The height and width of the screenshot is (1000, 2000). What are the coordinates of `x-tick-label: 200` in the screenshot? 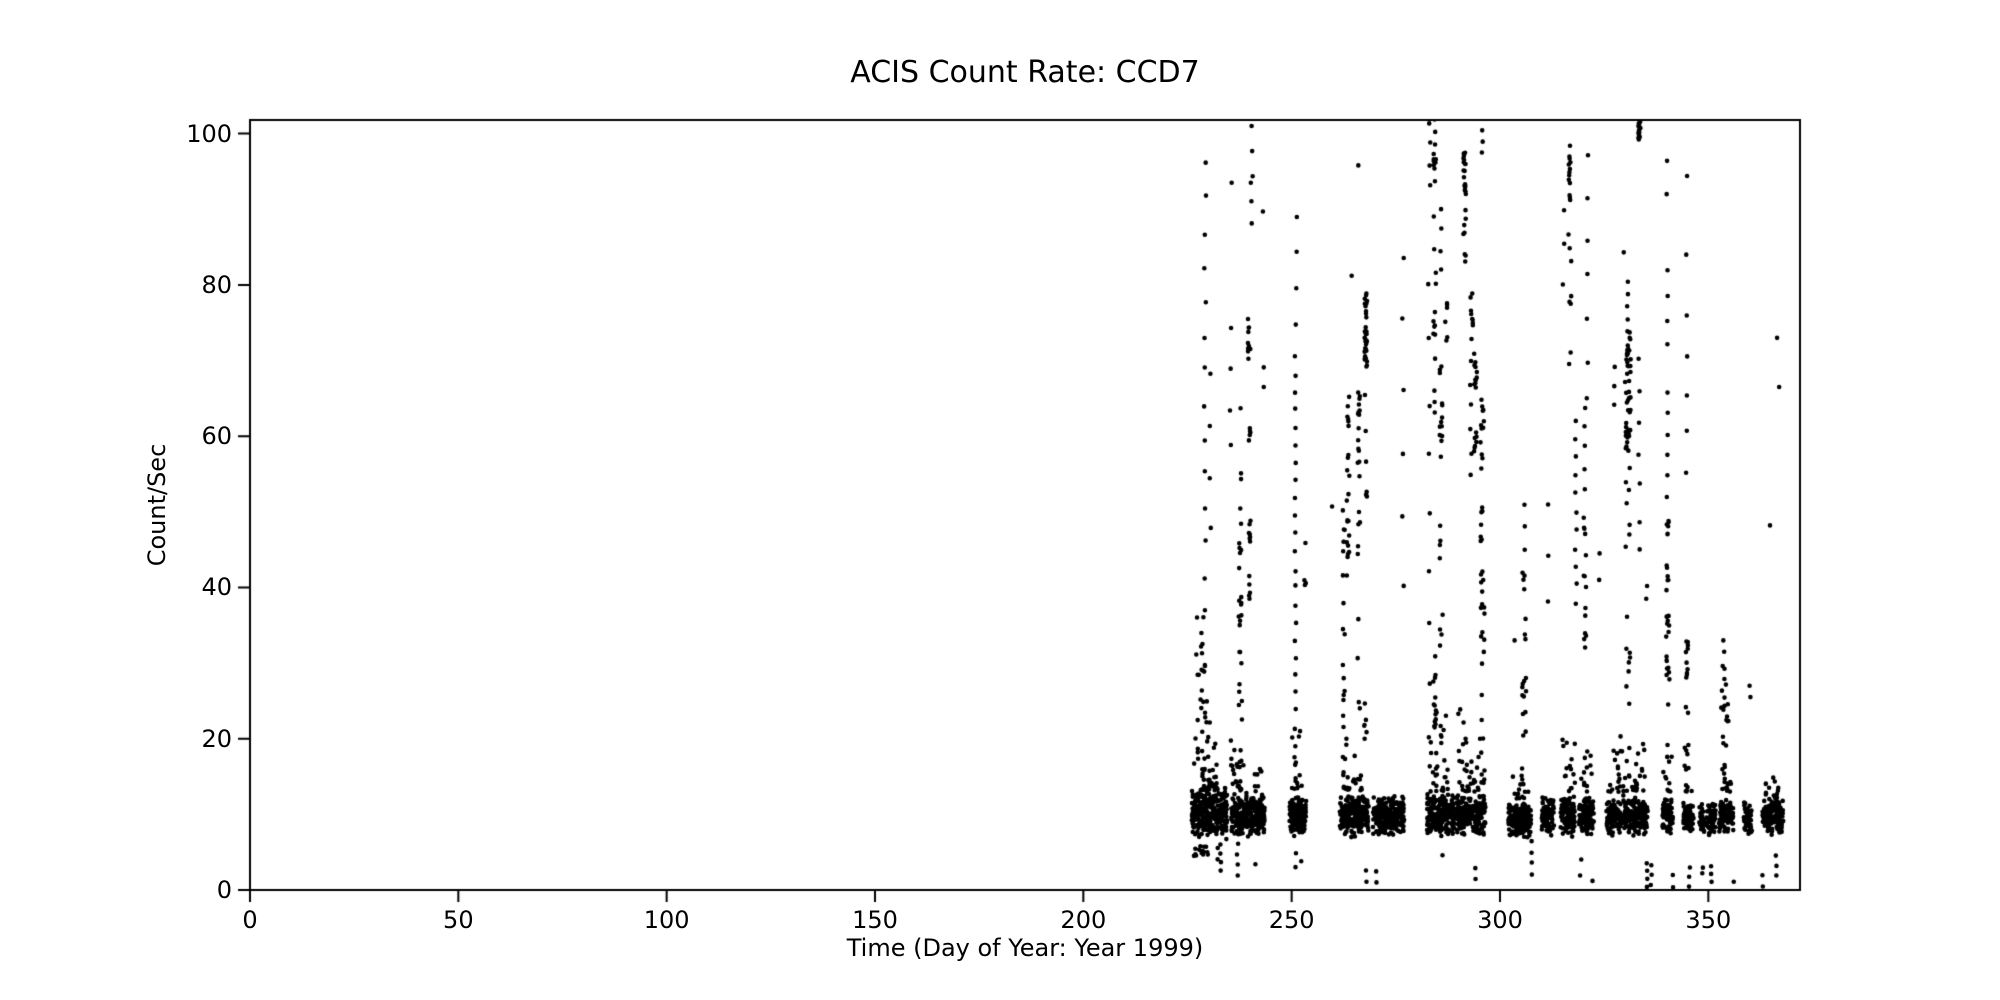 It's located at (1083, 920).